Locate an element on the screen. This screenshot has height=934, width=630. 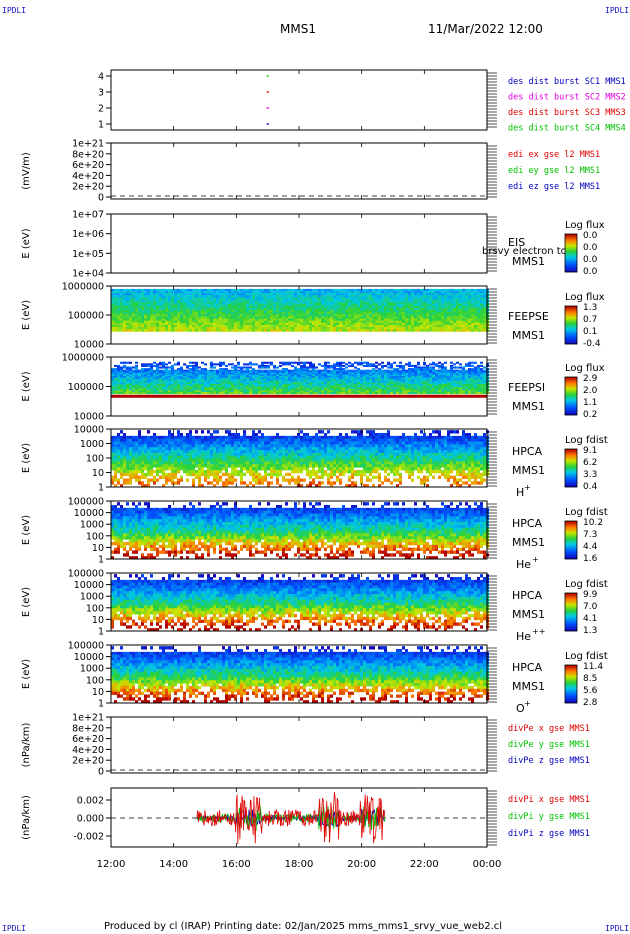
y-tick-label: 1e+04 is located at coordinates (88, 274).